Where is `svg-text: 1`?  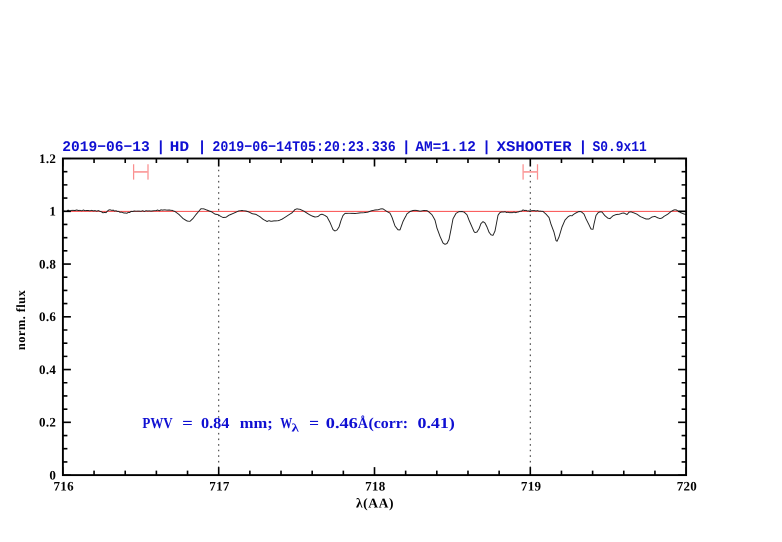 svg-text: 1 is located at coordinates (52, 211).